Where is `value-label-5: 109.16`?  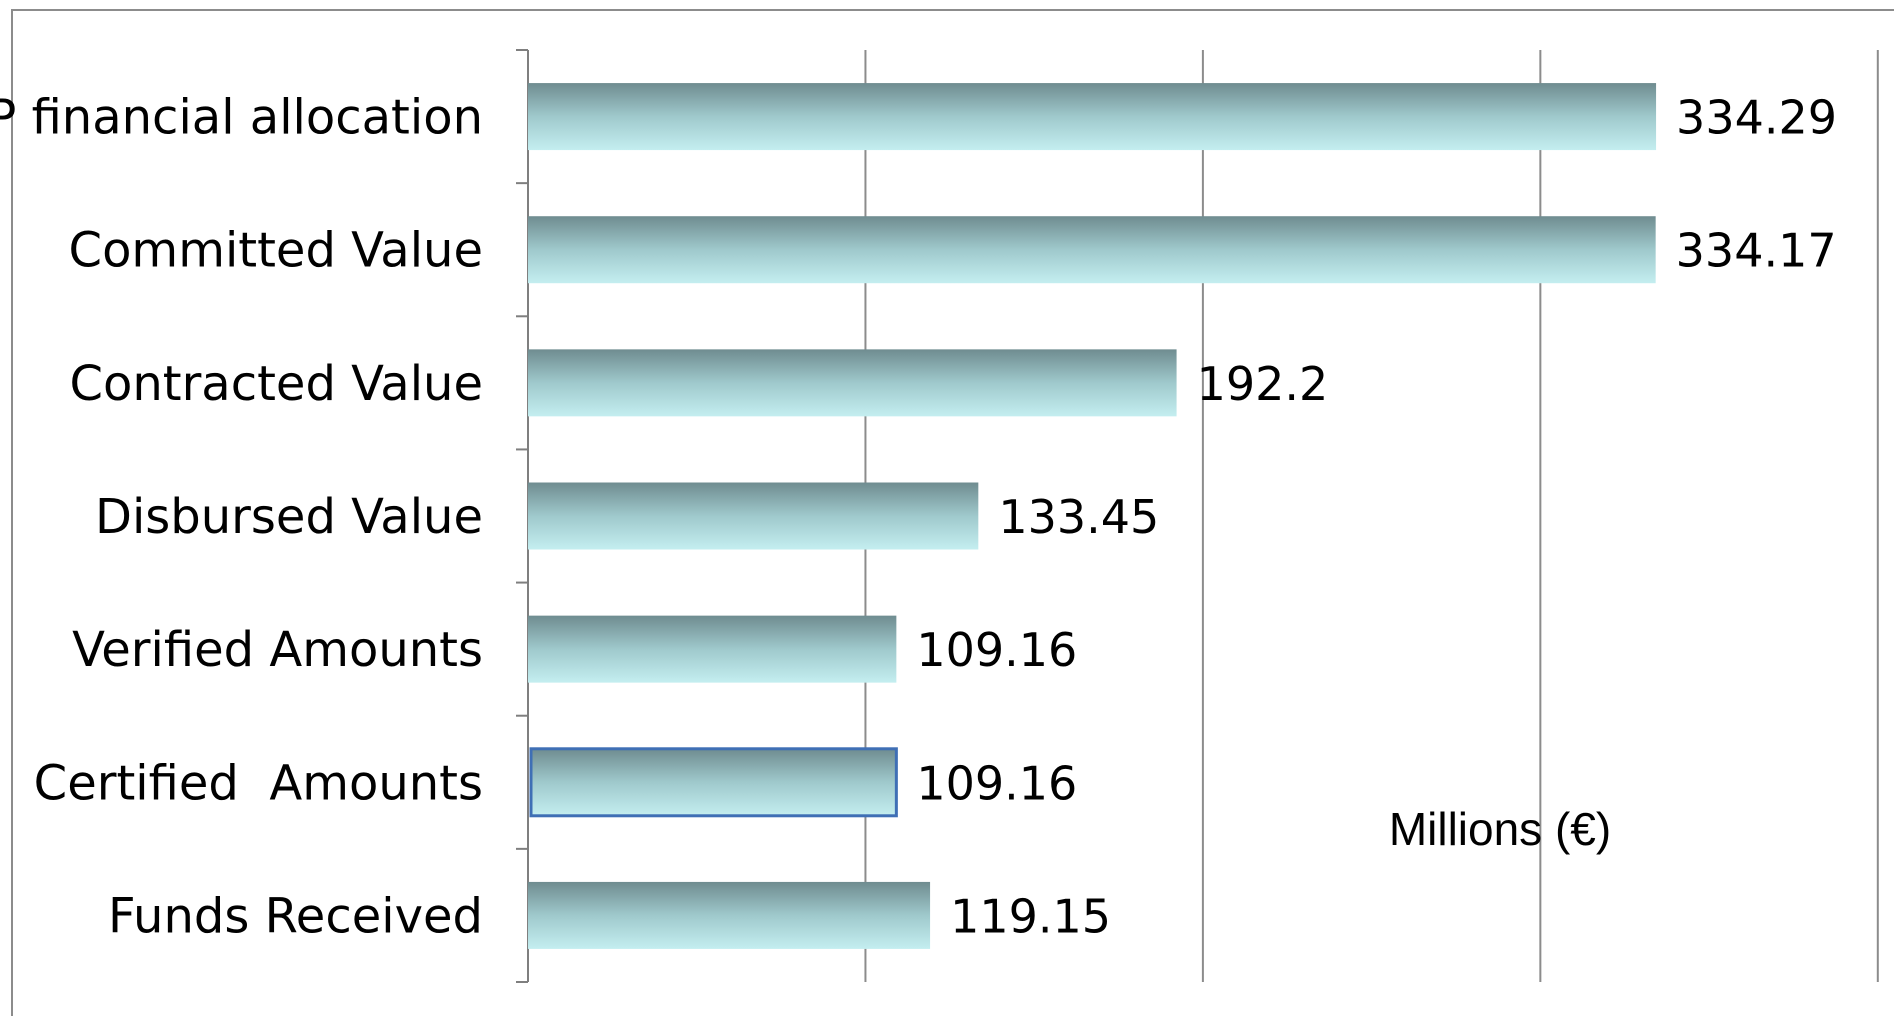
value-label-5: 109.16 is located at coordinates (996, 650).